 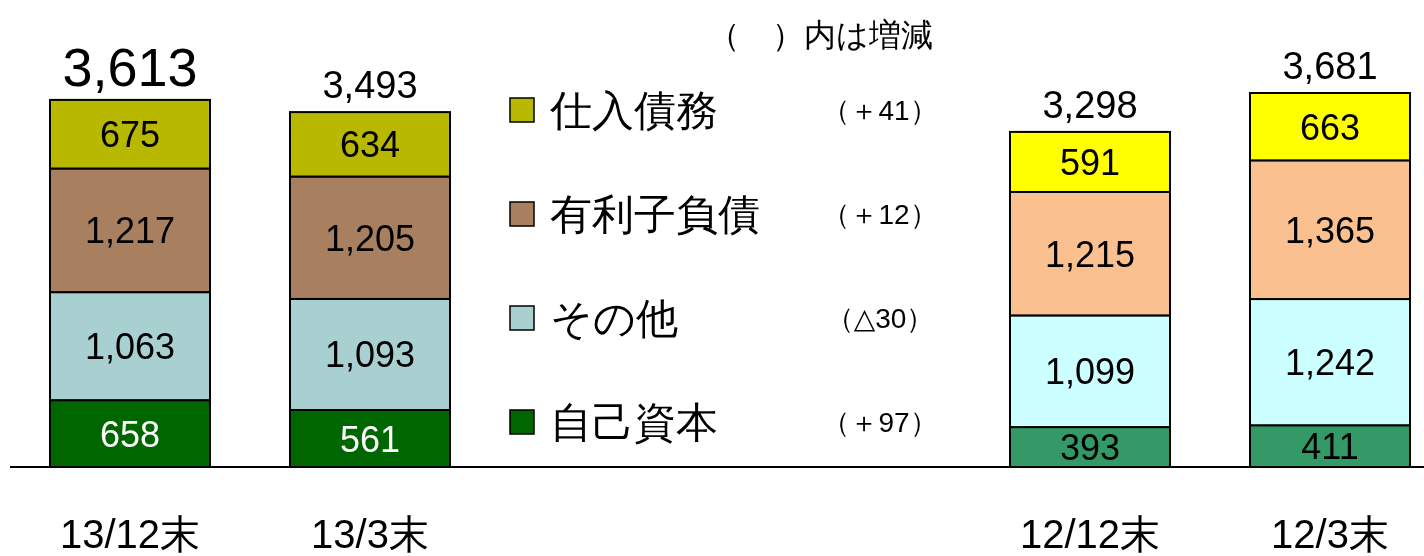 I want to click on data-label: 561, so click(x=370, y=439).